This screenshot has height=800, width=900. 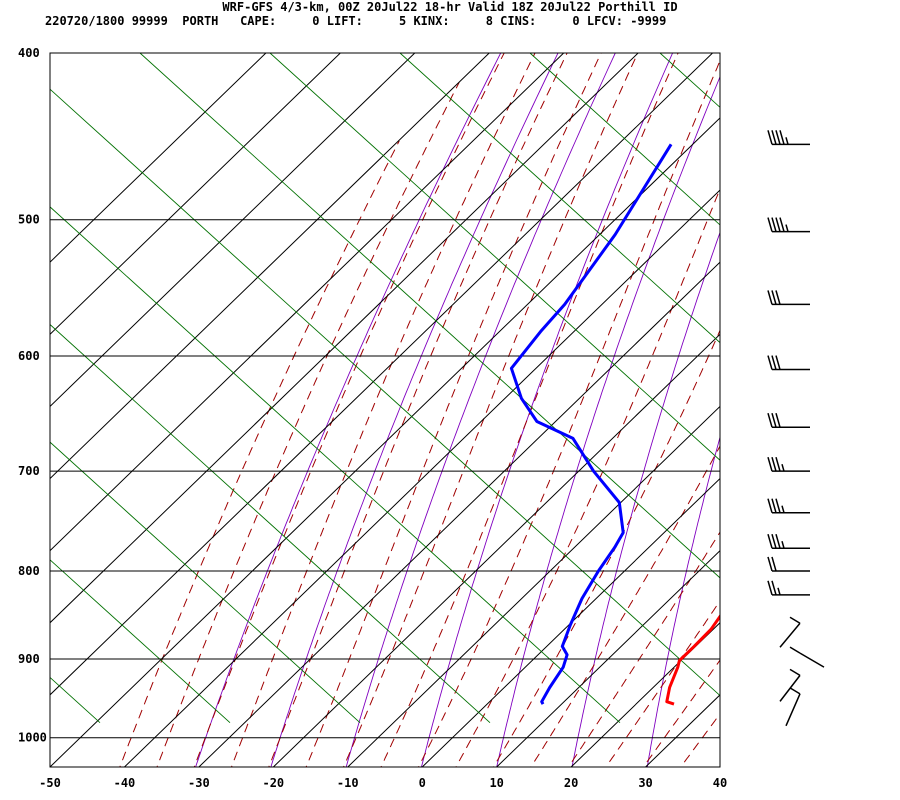 What do you see at coordinates (29, 471) in the screenshot?
I see `y-tick-label: 700` at bounding box center [29, 471].